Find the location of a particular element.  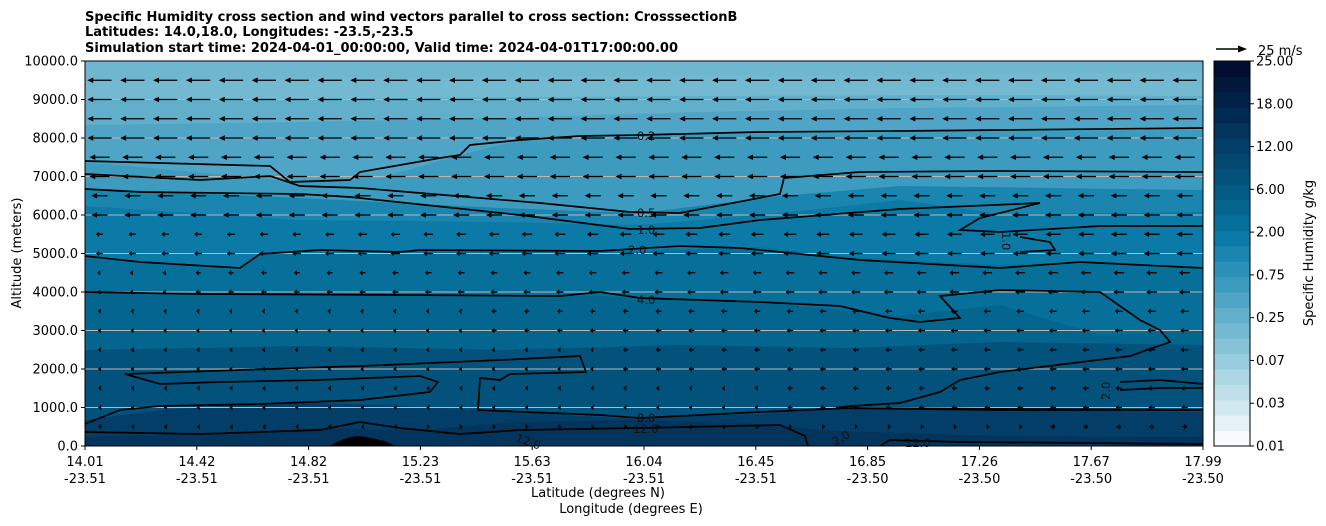

colorbar-tick-label: 0.07 is located at coordinates (1270, 361).